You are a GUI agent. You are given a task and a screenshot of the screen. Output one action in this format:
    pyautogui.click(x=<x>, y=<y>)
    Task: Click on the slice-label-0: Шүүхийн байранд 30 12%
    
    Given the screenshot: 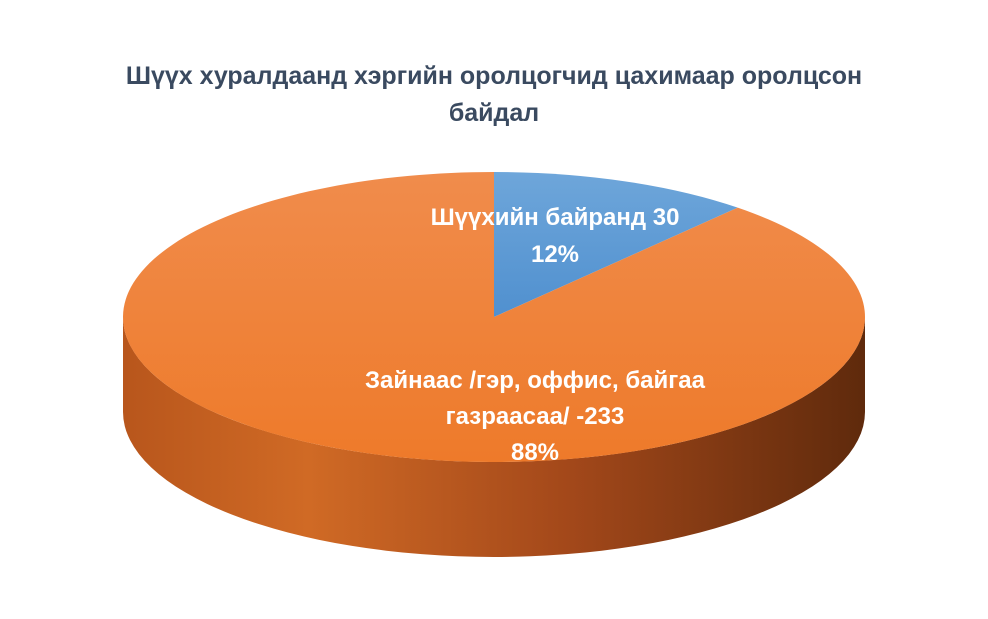 What is the action you would take?
    pyautogui.click(x=555, y=236)
    